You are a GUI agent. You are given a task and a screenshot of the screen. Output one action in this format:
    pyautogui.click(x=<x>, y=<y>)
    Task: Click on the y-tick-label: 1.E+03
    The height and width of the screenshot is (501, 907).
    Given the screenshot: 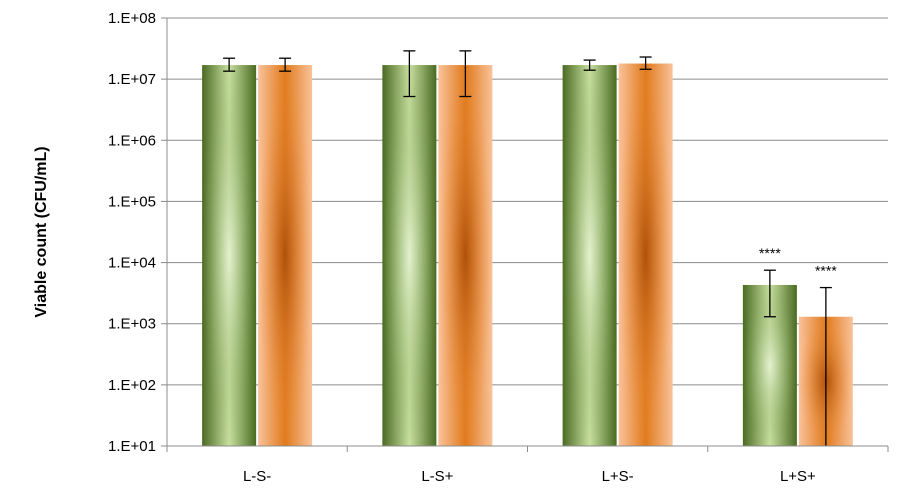 What is the action you would take?
    pyautogui.click(x=132, y=324)
    